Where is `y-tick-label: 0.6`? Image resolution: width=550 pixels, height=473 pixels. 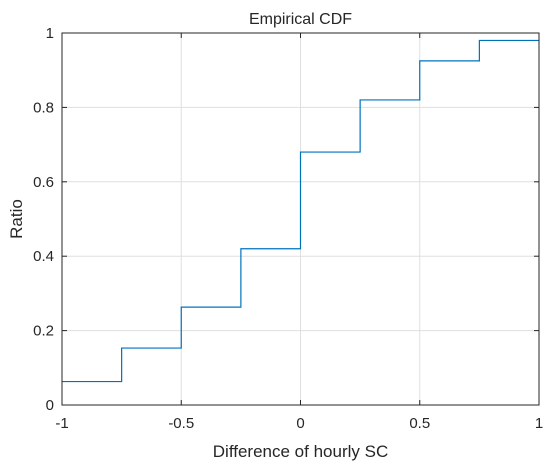 y-tick-label: 0.6 is located at coordinates (43, 182).